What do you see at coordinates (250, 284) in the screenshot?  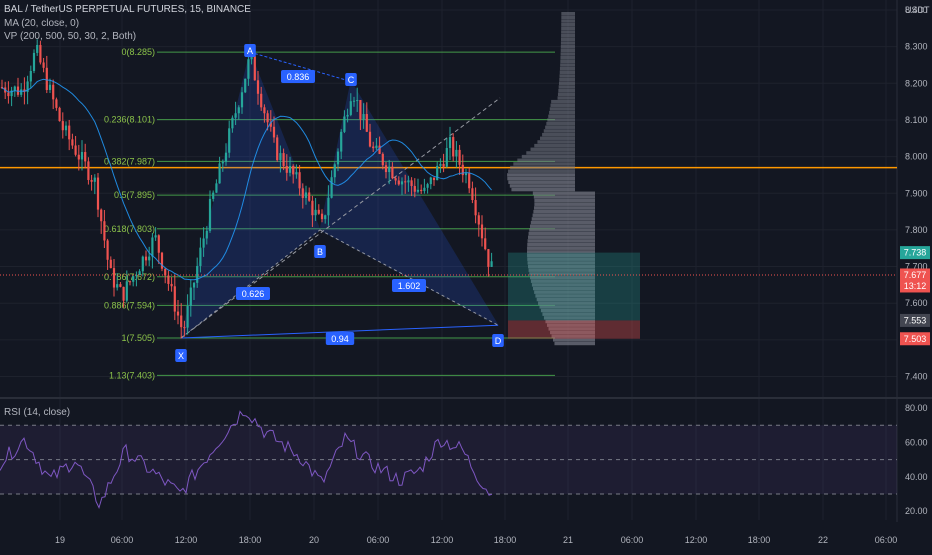 I see `harmonic-xb-dashed` at bounding box center [250, 284].